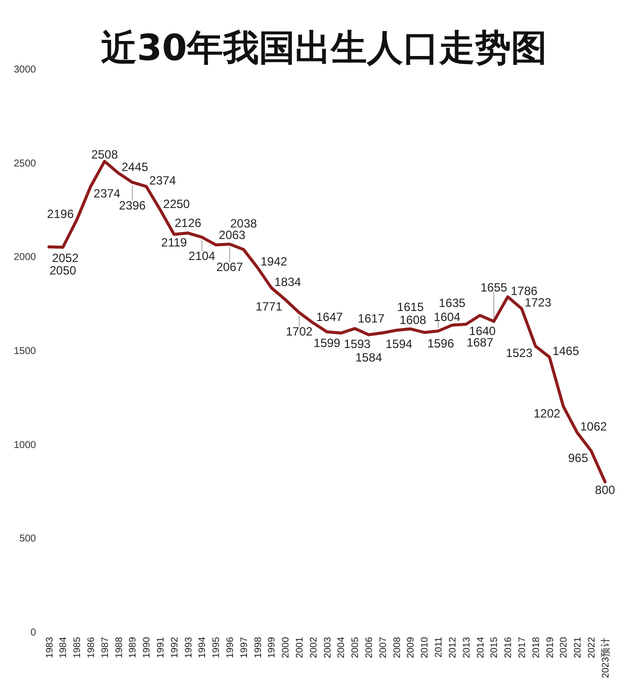  I want to click on x-tick-label: 2010, so click(425, 647).